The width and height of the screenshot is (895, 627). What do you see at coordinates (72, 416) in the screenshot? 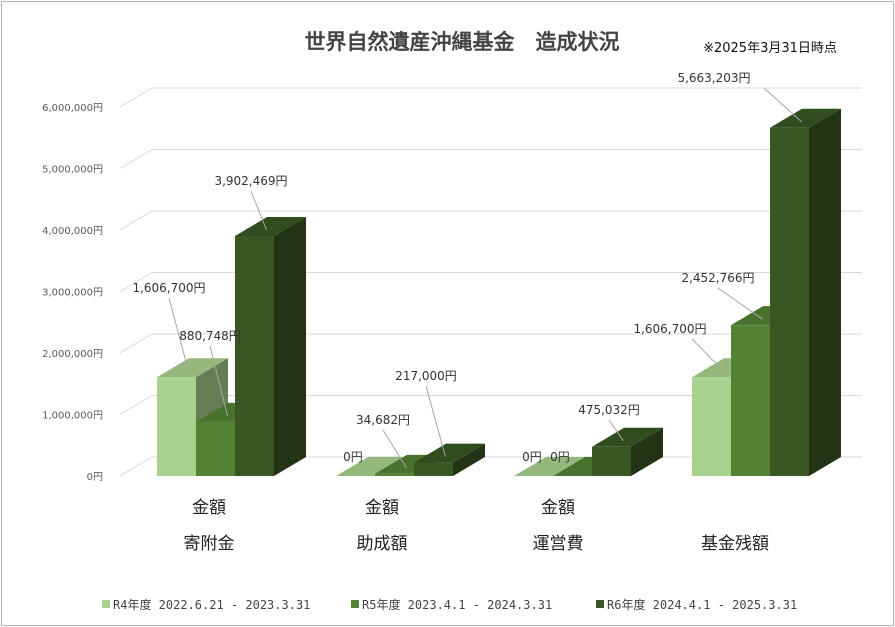
I see `y-tick-label: 1,000,000円` at bounding box center [72, 416].